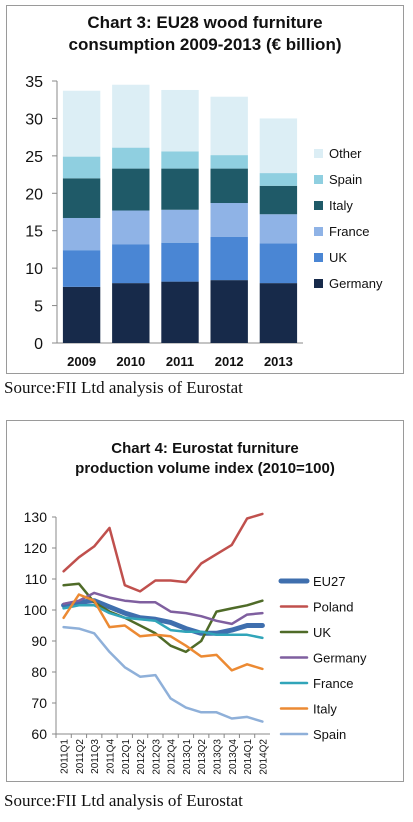 Image resolution: width=413 pixels, height=822 pixels. I want to click on x-tick-label: 2012Q1, so click(126, 757).